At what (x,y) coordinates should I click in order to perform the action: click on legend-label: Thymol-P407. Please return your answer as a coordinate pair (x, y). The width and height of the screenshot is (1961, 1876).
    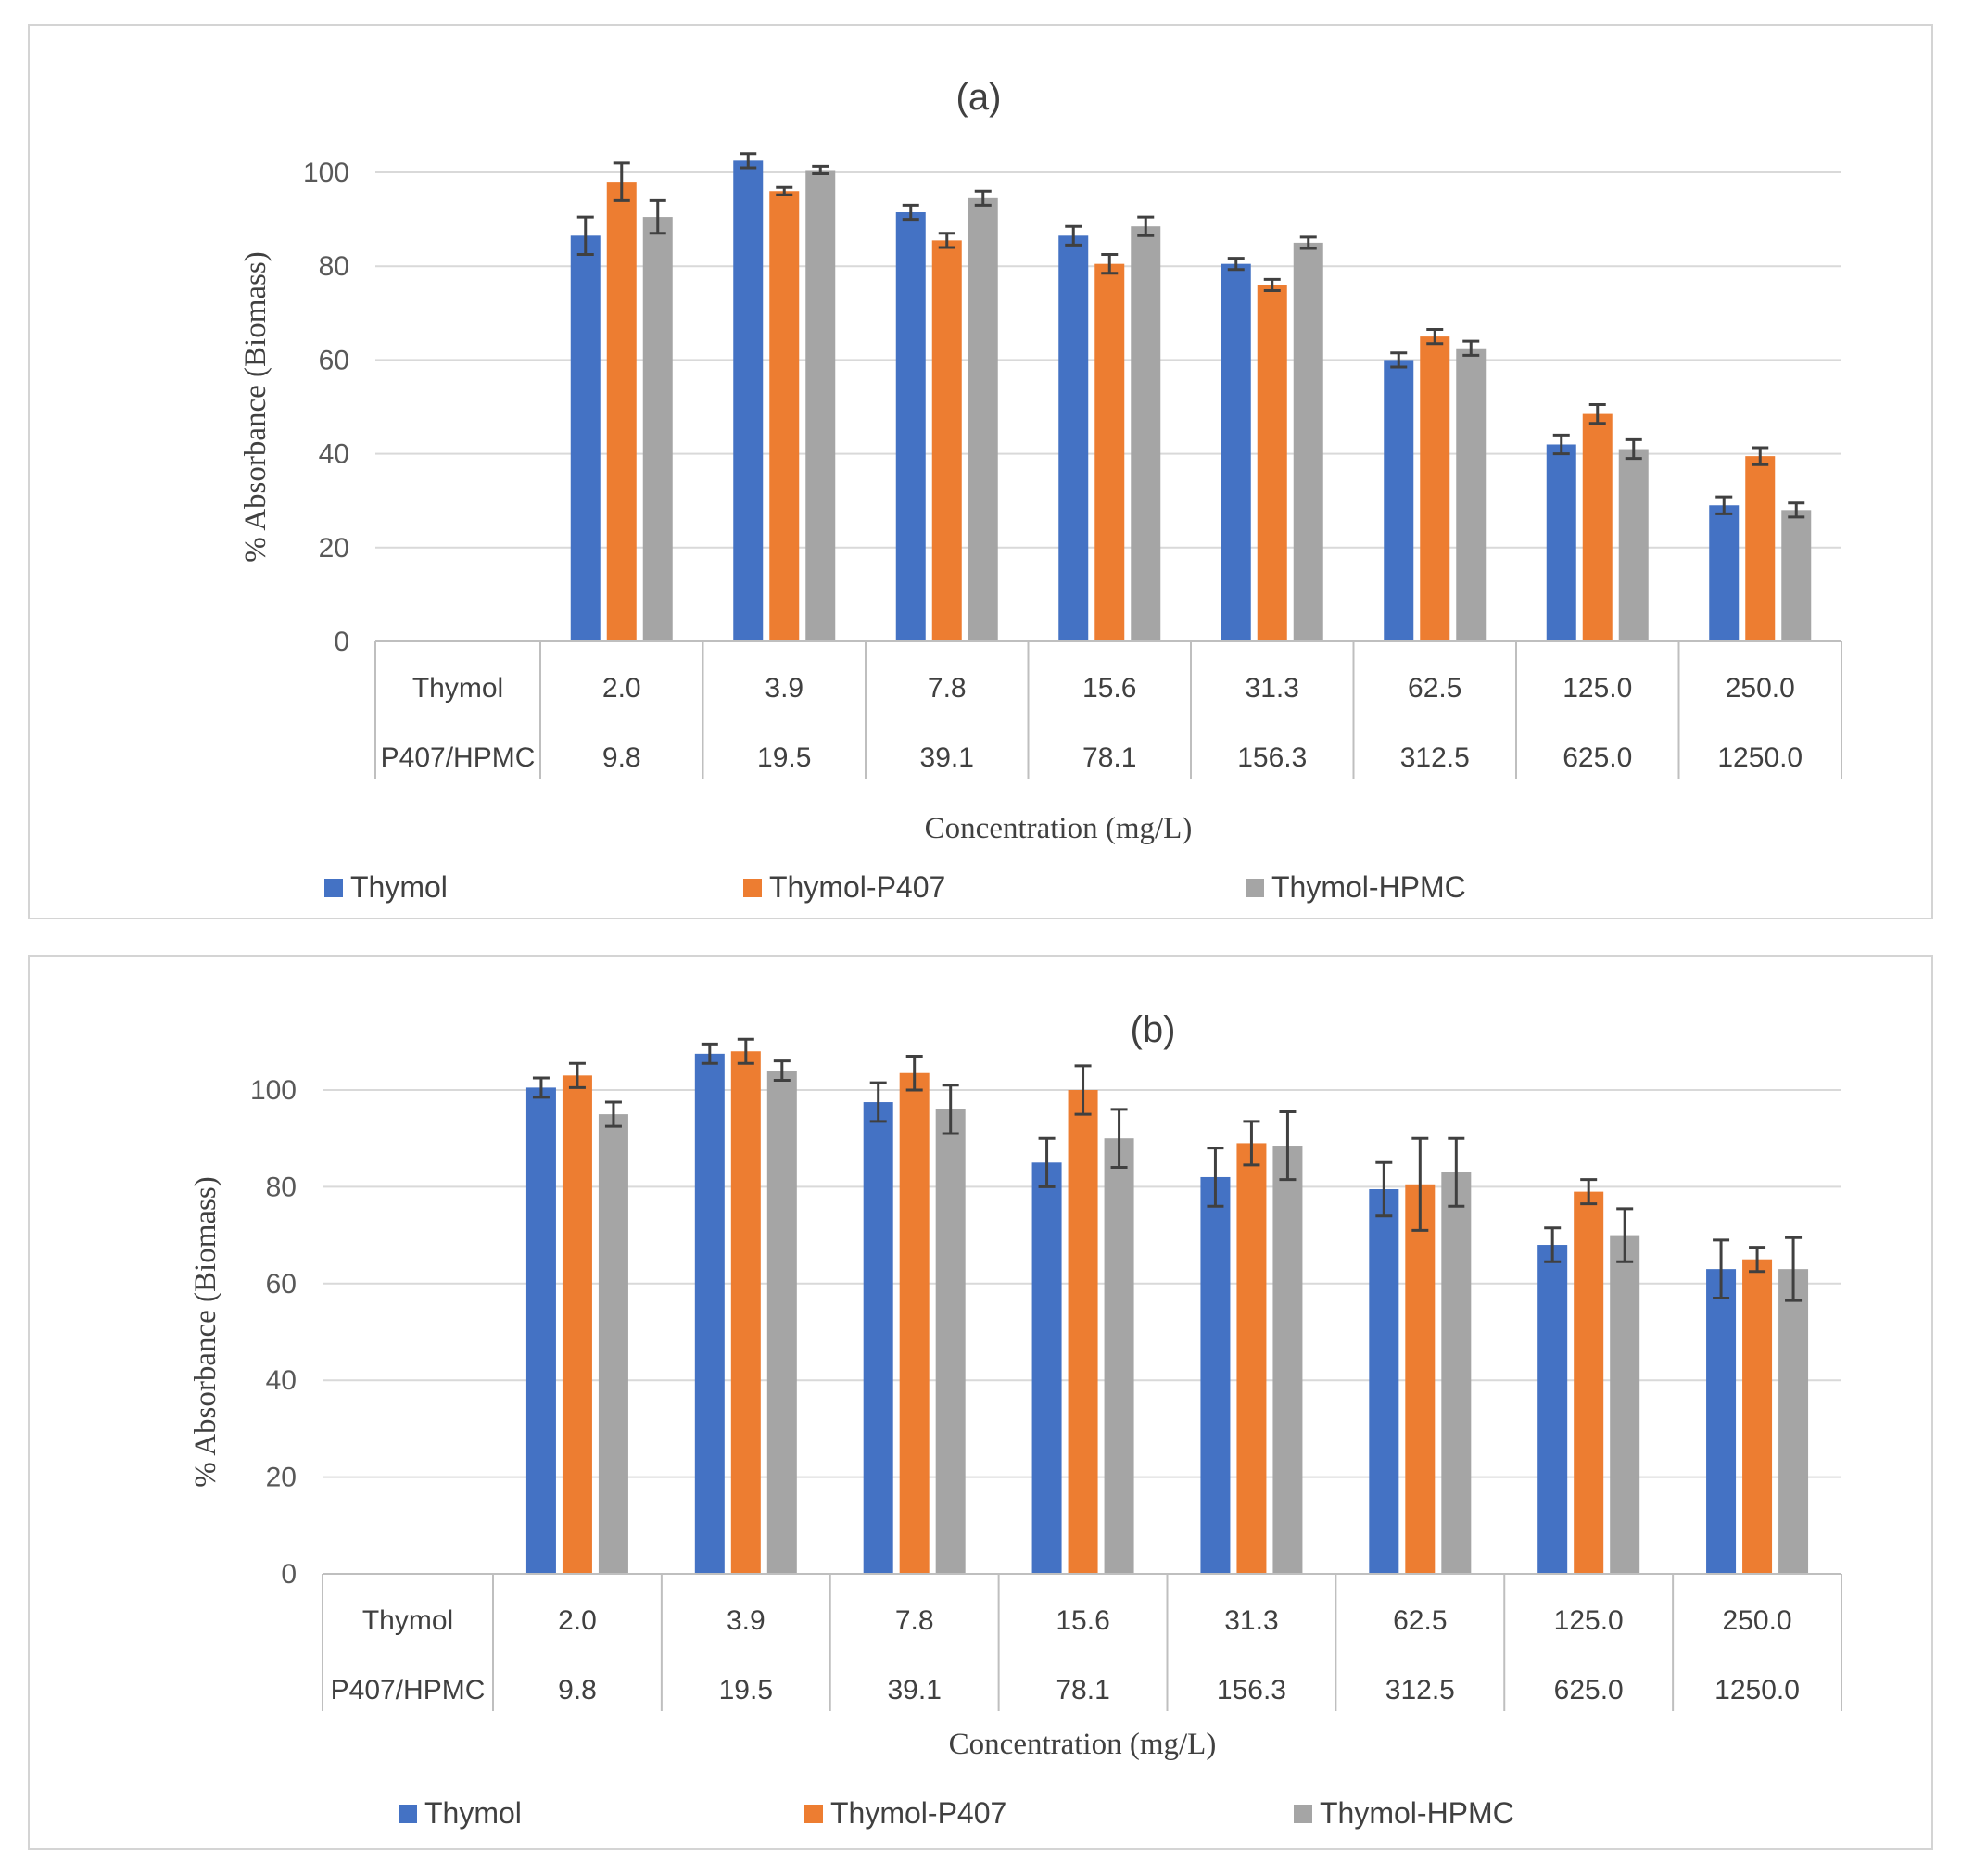
    Looking at the image, I should click on (918, 1813).